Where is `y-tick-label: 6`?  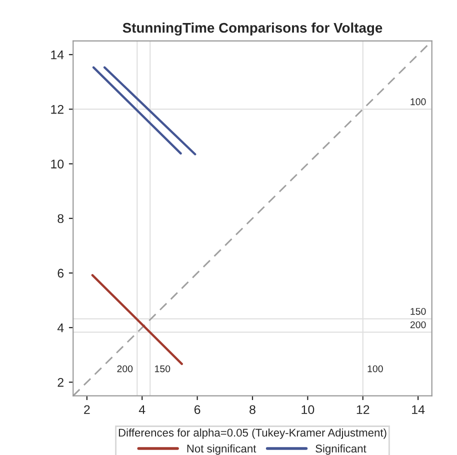 y-tick-label: 6 is located at coordinates (61, 273).